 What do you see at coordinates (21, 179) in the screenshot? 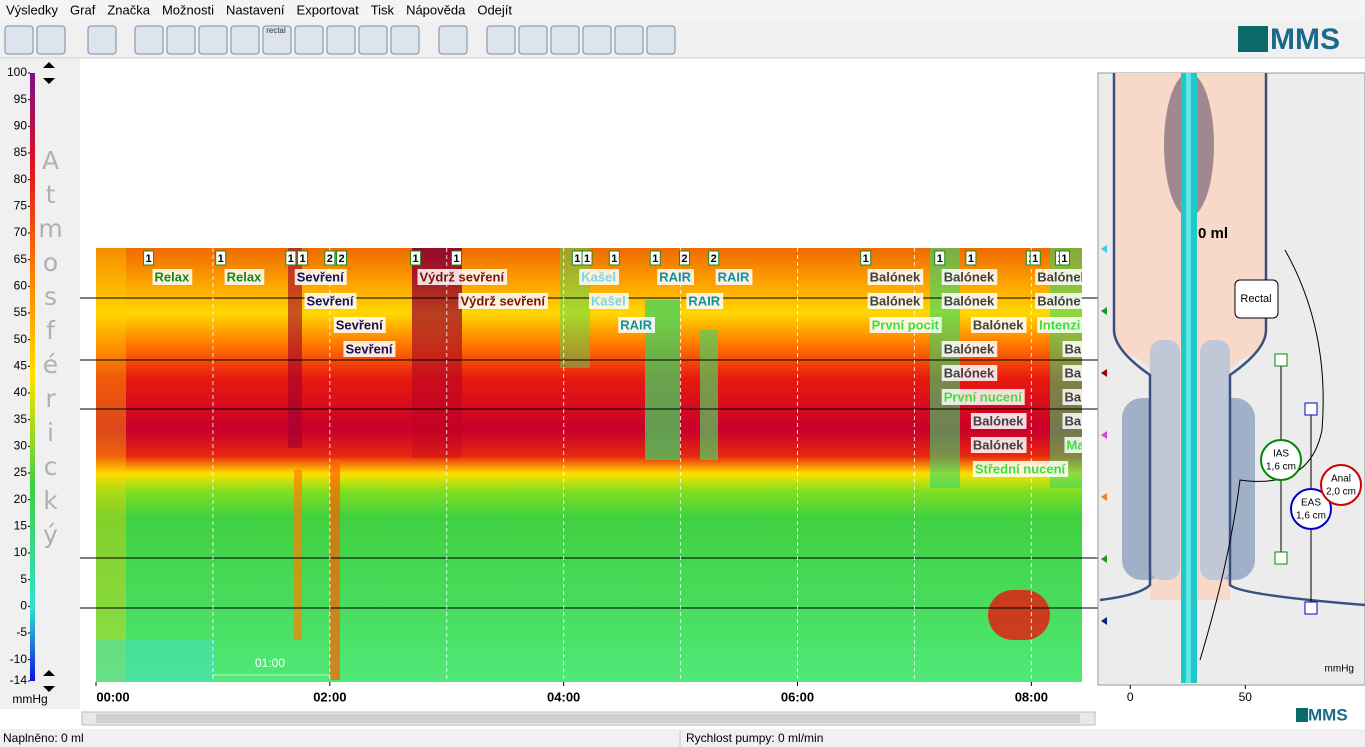
I see `scale-tick-label: 80` at bounding box center [21, 179].